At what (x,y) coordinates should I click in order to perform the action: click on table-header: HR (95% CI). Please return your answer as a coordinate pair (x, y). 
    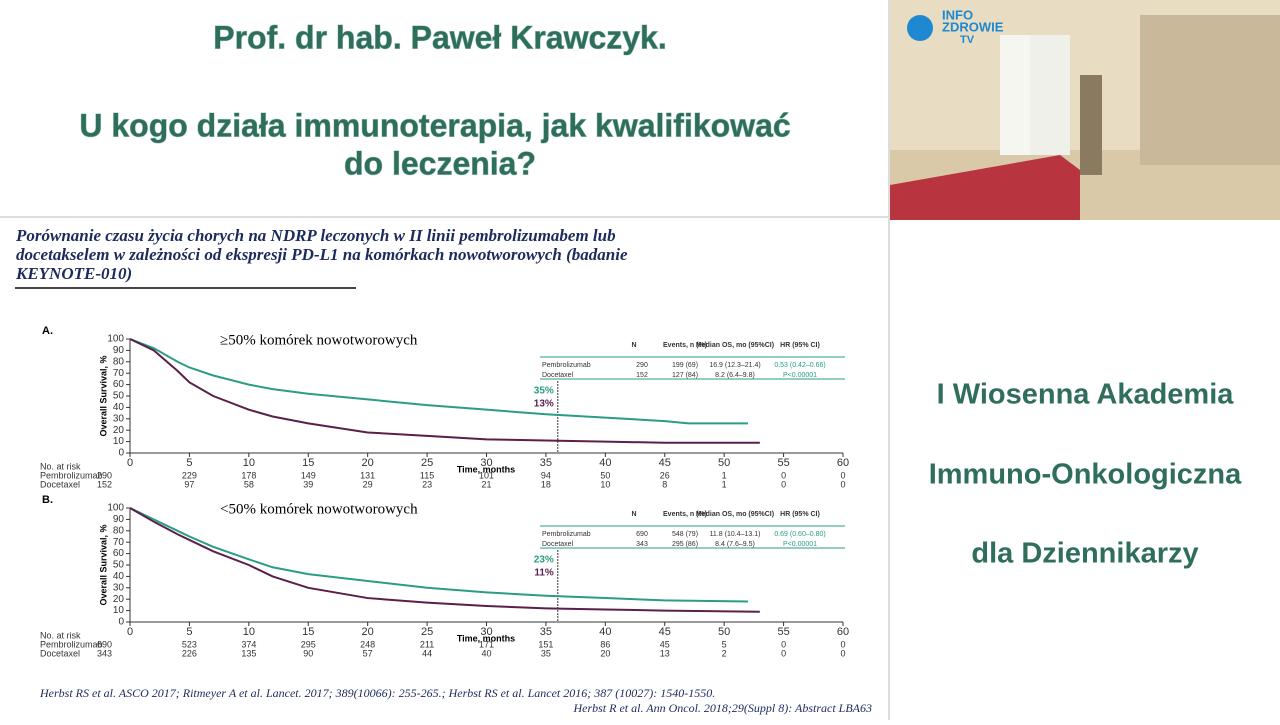
    Looking at the image, I should click on (800, 514).